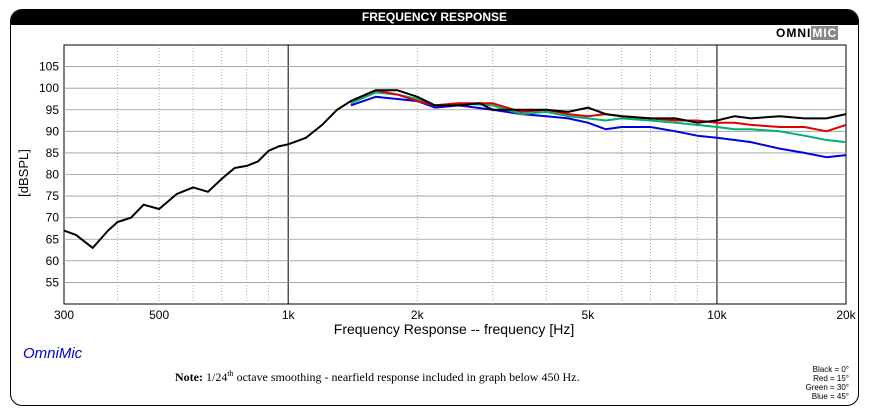 The height and width of the screenshot is (415, 871). Describe the element at coordinates (23, 173) in the screenshot. I see `y-axis-label: [dBSPL]` at that location.